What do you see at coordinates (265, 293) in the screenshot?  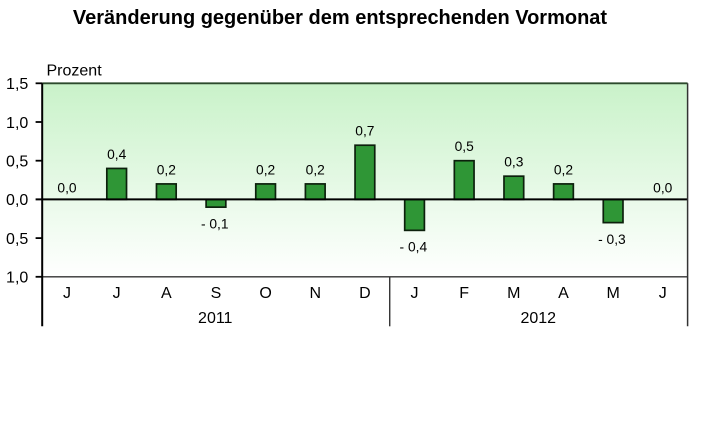 I see `svg-text: O` at bounding box center [265, 293].